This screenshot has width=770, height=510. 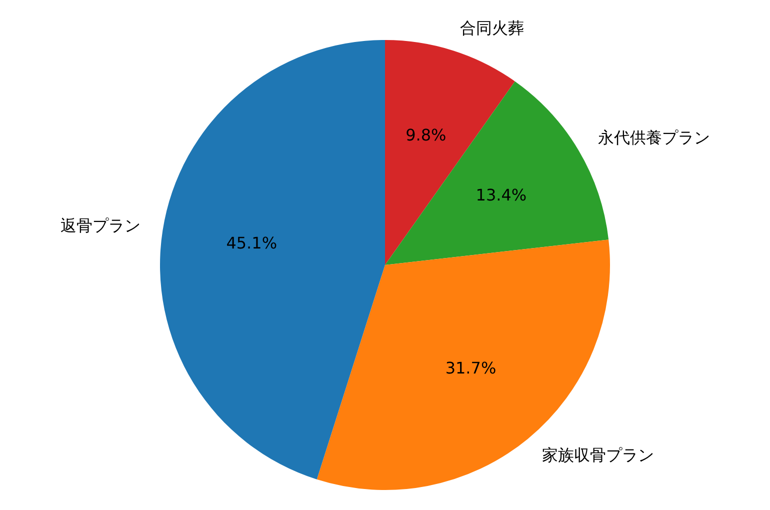 What do you see at coordinates (252, 242) in the screenshot?
I see `data-label: 45.1%` at bounding box center [252, 242].